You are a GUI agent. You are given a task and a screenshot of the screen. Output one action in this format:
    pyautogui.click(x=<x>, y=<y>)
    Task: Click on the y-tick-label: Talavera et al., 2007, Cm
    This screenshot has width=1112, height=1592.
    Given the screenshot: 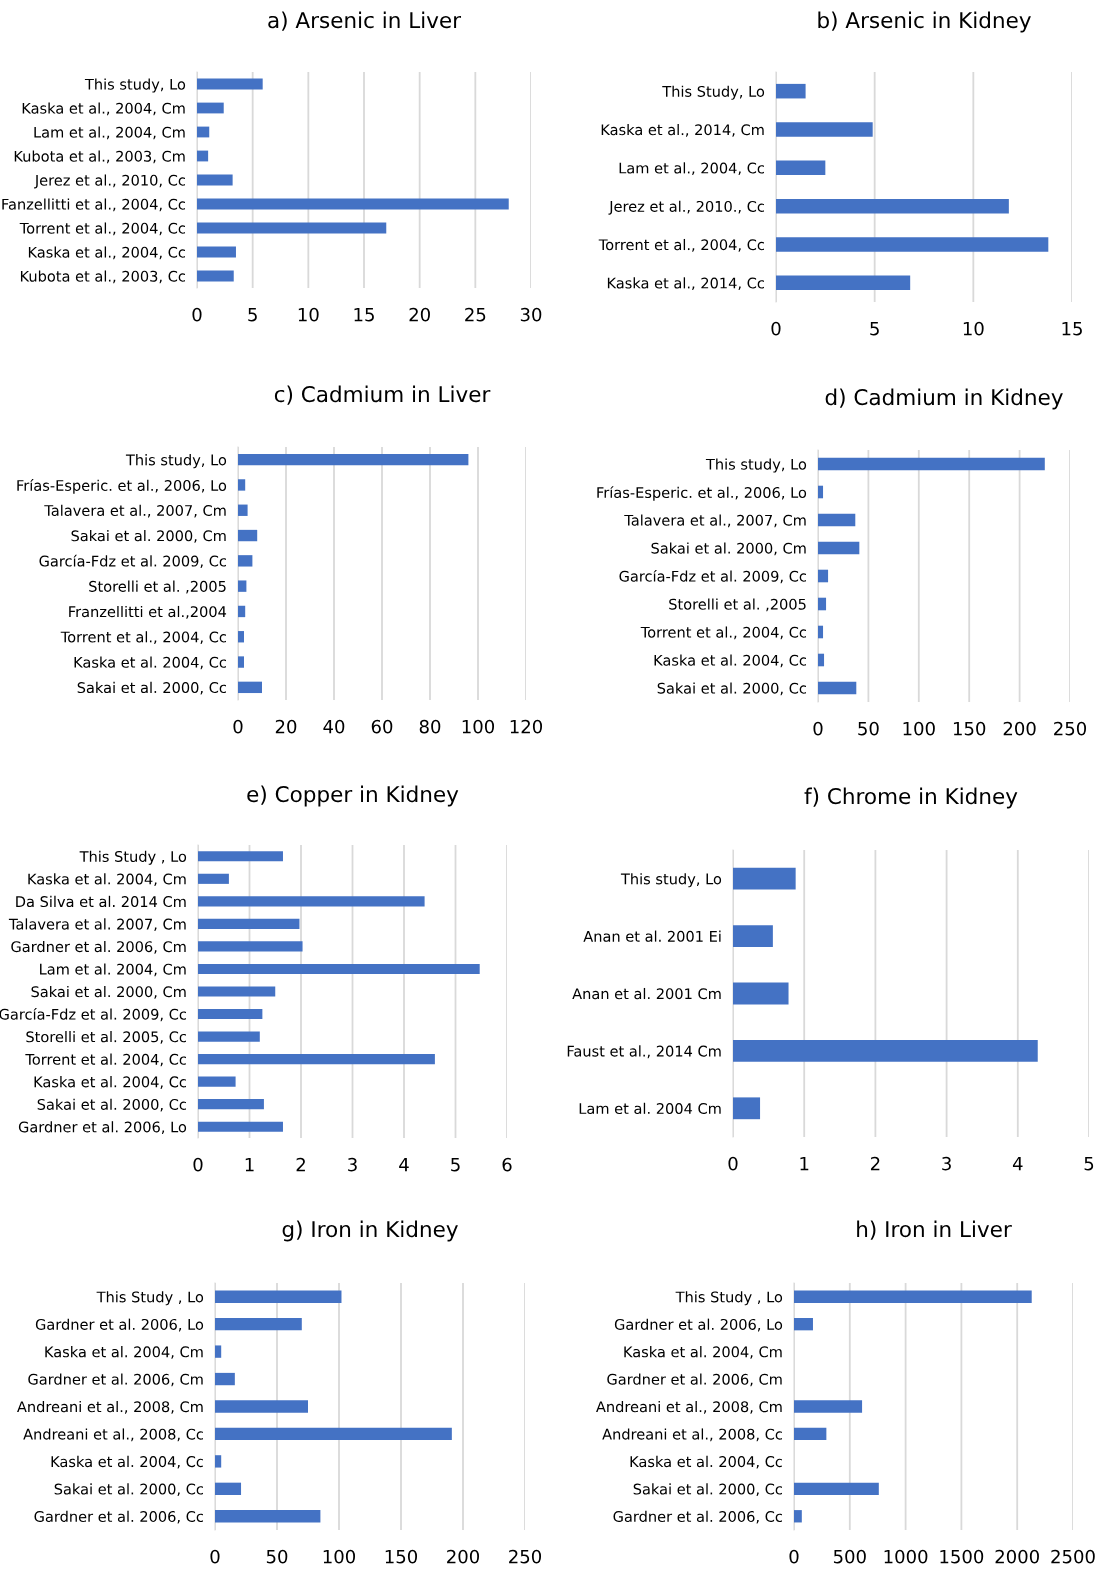 What is the action you would take?
    pyautogui.click(x=715, y=521)
    